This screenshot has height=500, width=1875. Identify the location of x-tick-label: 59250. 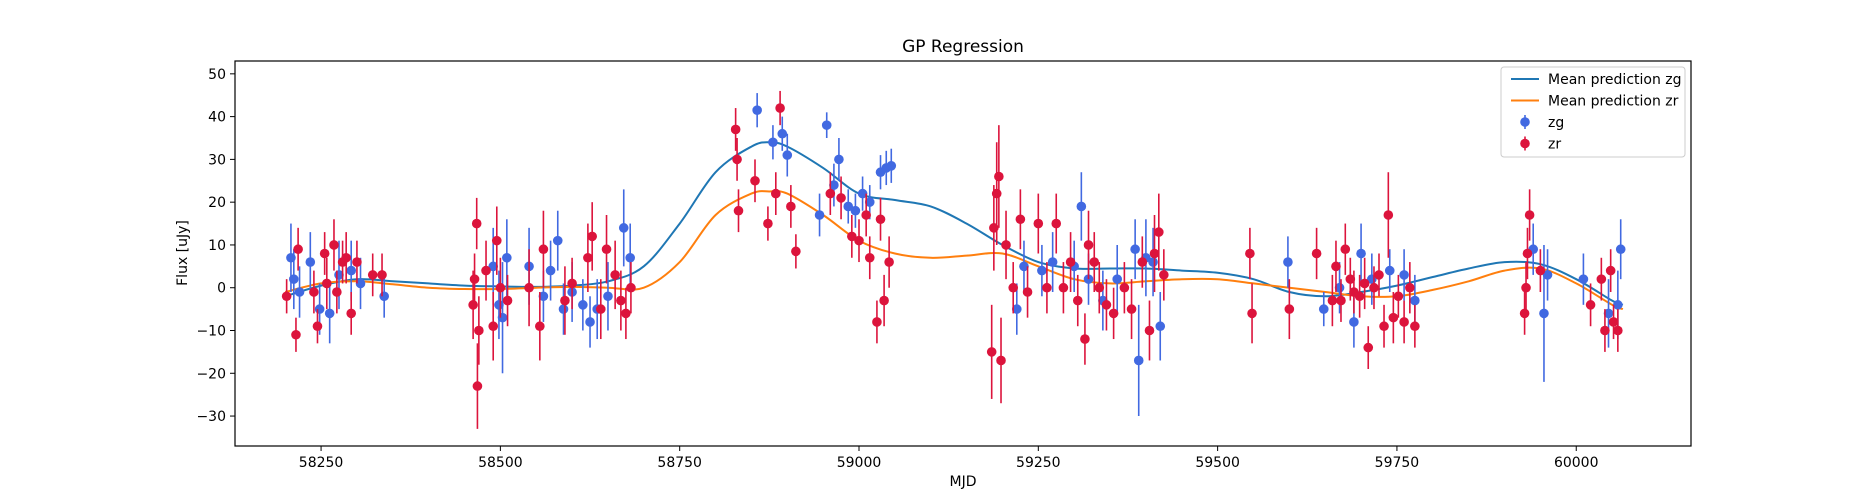
(1038, 463).